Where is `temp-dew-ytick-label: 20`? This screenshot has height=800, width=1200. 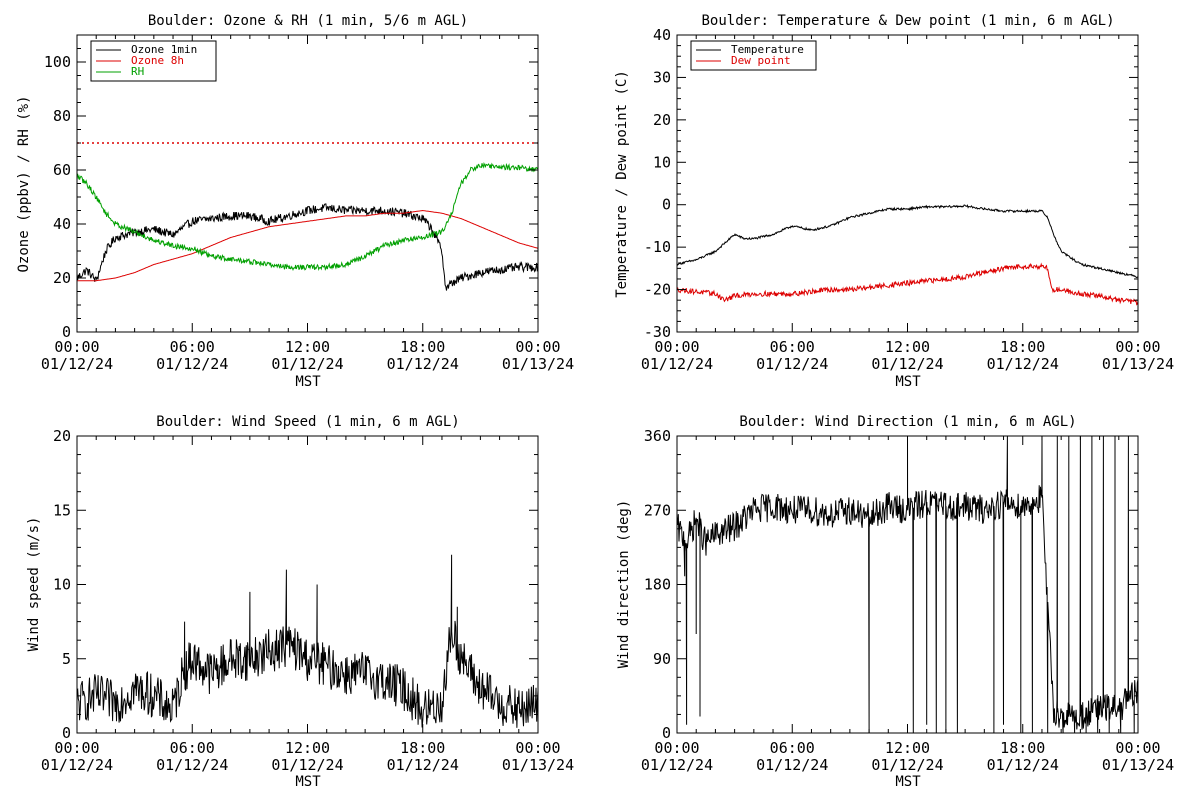
temp-dew-ytick-label: 20 is located at coordinates (662, 120).